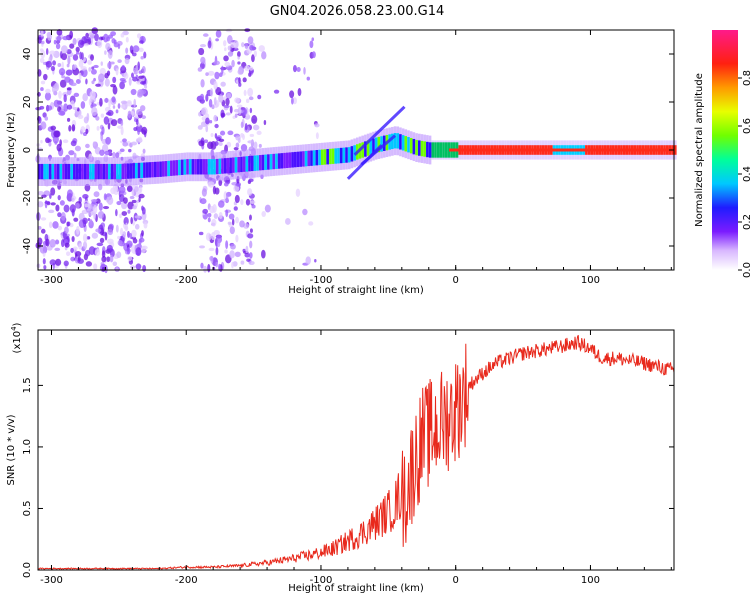 The height and width of the screenshot is (600, 750). Describe the element at coordinates (27, 54) in the screenshot. I see `spectrogram-y-tick-label: 40` at that location.